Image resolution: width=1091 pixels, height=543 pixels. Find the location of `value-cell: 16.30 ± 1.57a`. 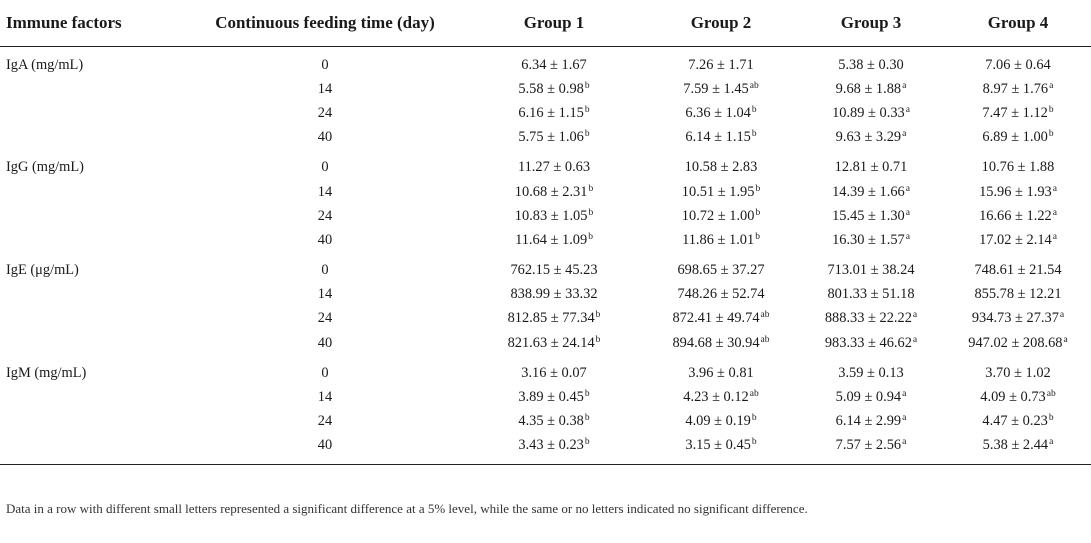

value-cell: 16.30 ± 1.57a is located at coordinates (871, 240).